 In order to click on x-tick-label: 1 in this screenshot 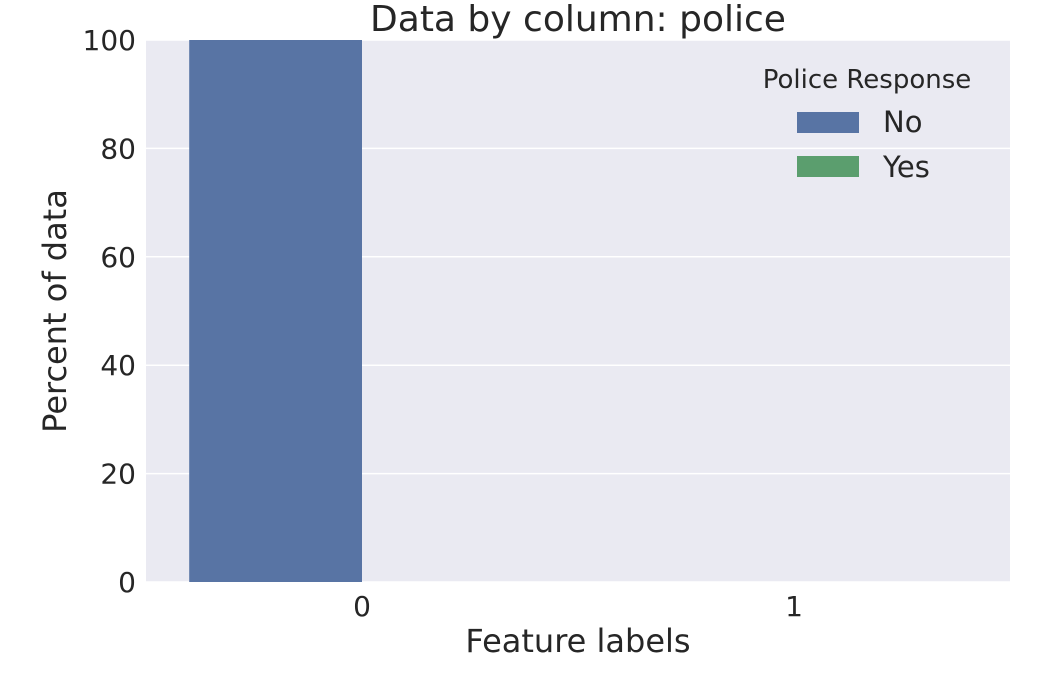, I will do `click(794, 606)`.